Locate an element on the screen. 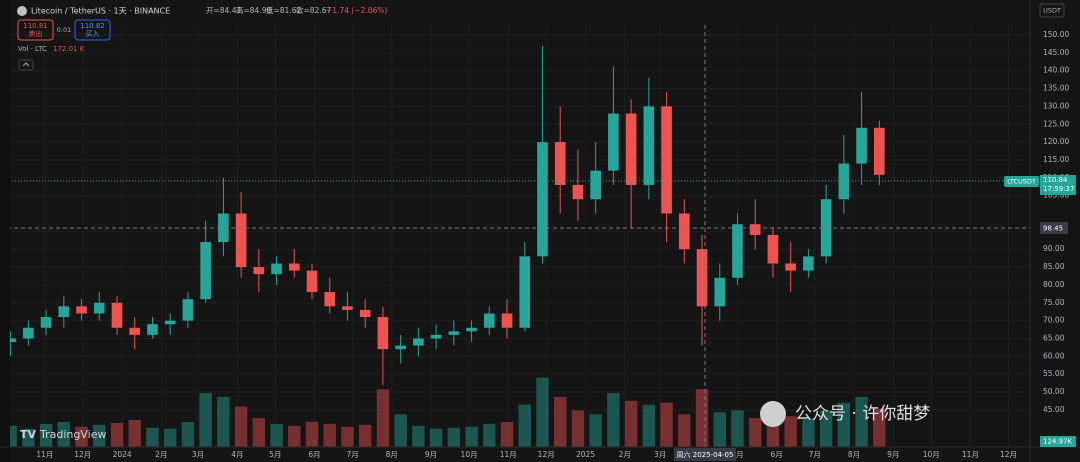 Image resolution: width=1080 pixels, height=462 pixels. symbol: Litecoin / TetherUS · 1天 · BINANCE is located at coordinates (100, 11).